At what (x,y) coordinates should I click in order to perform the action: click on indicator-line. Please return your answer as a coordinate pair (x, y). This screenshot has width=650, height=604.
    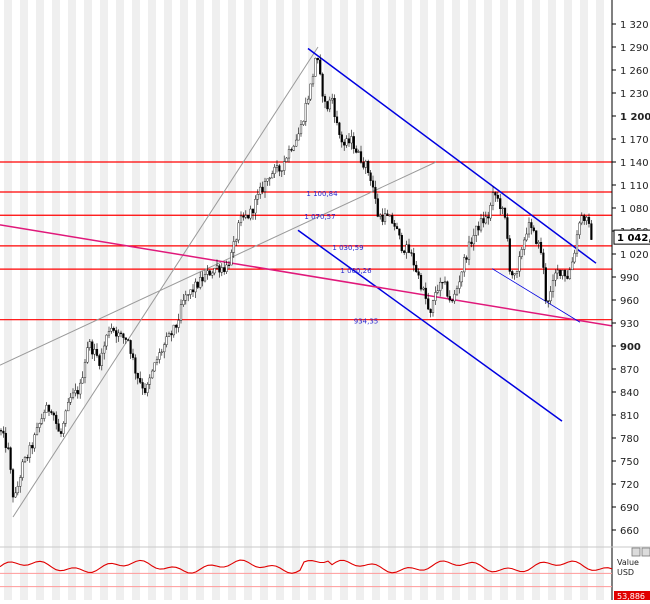
    Looking at the image, I should click on (306, 566).